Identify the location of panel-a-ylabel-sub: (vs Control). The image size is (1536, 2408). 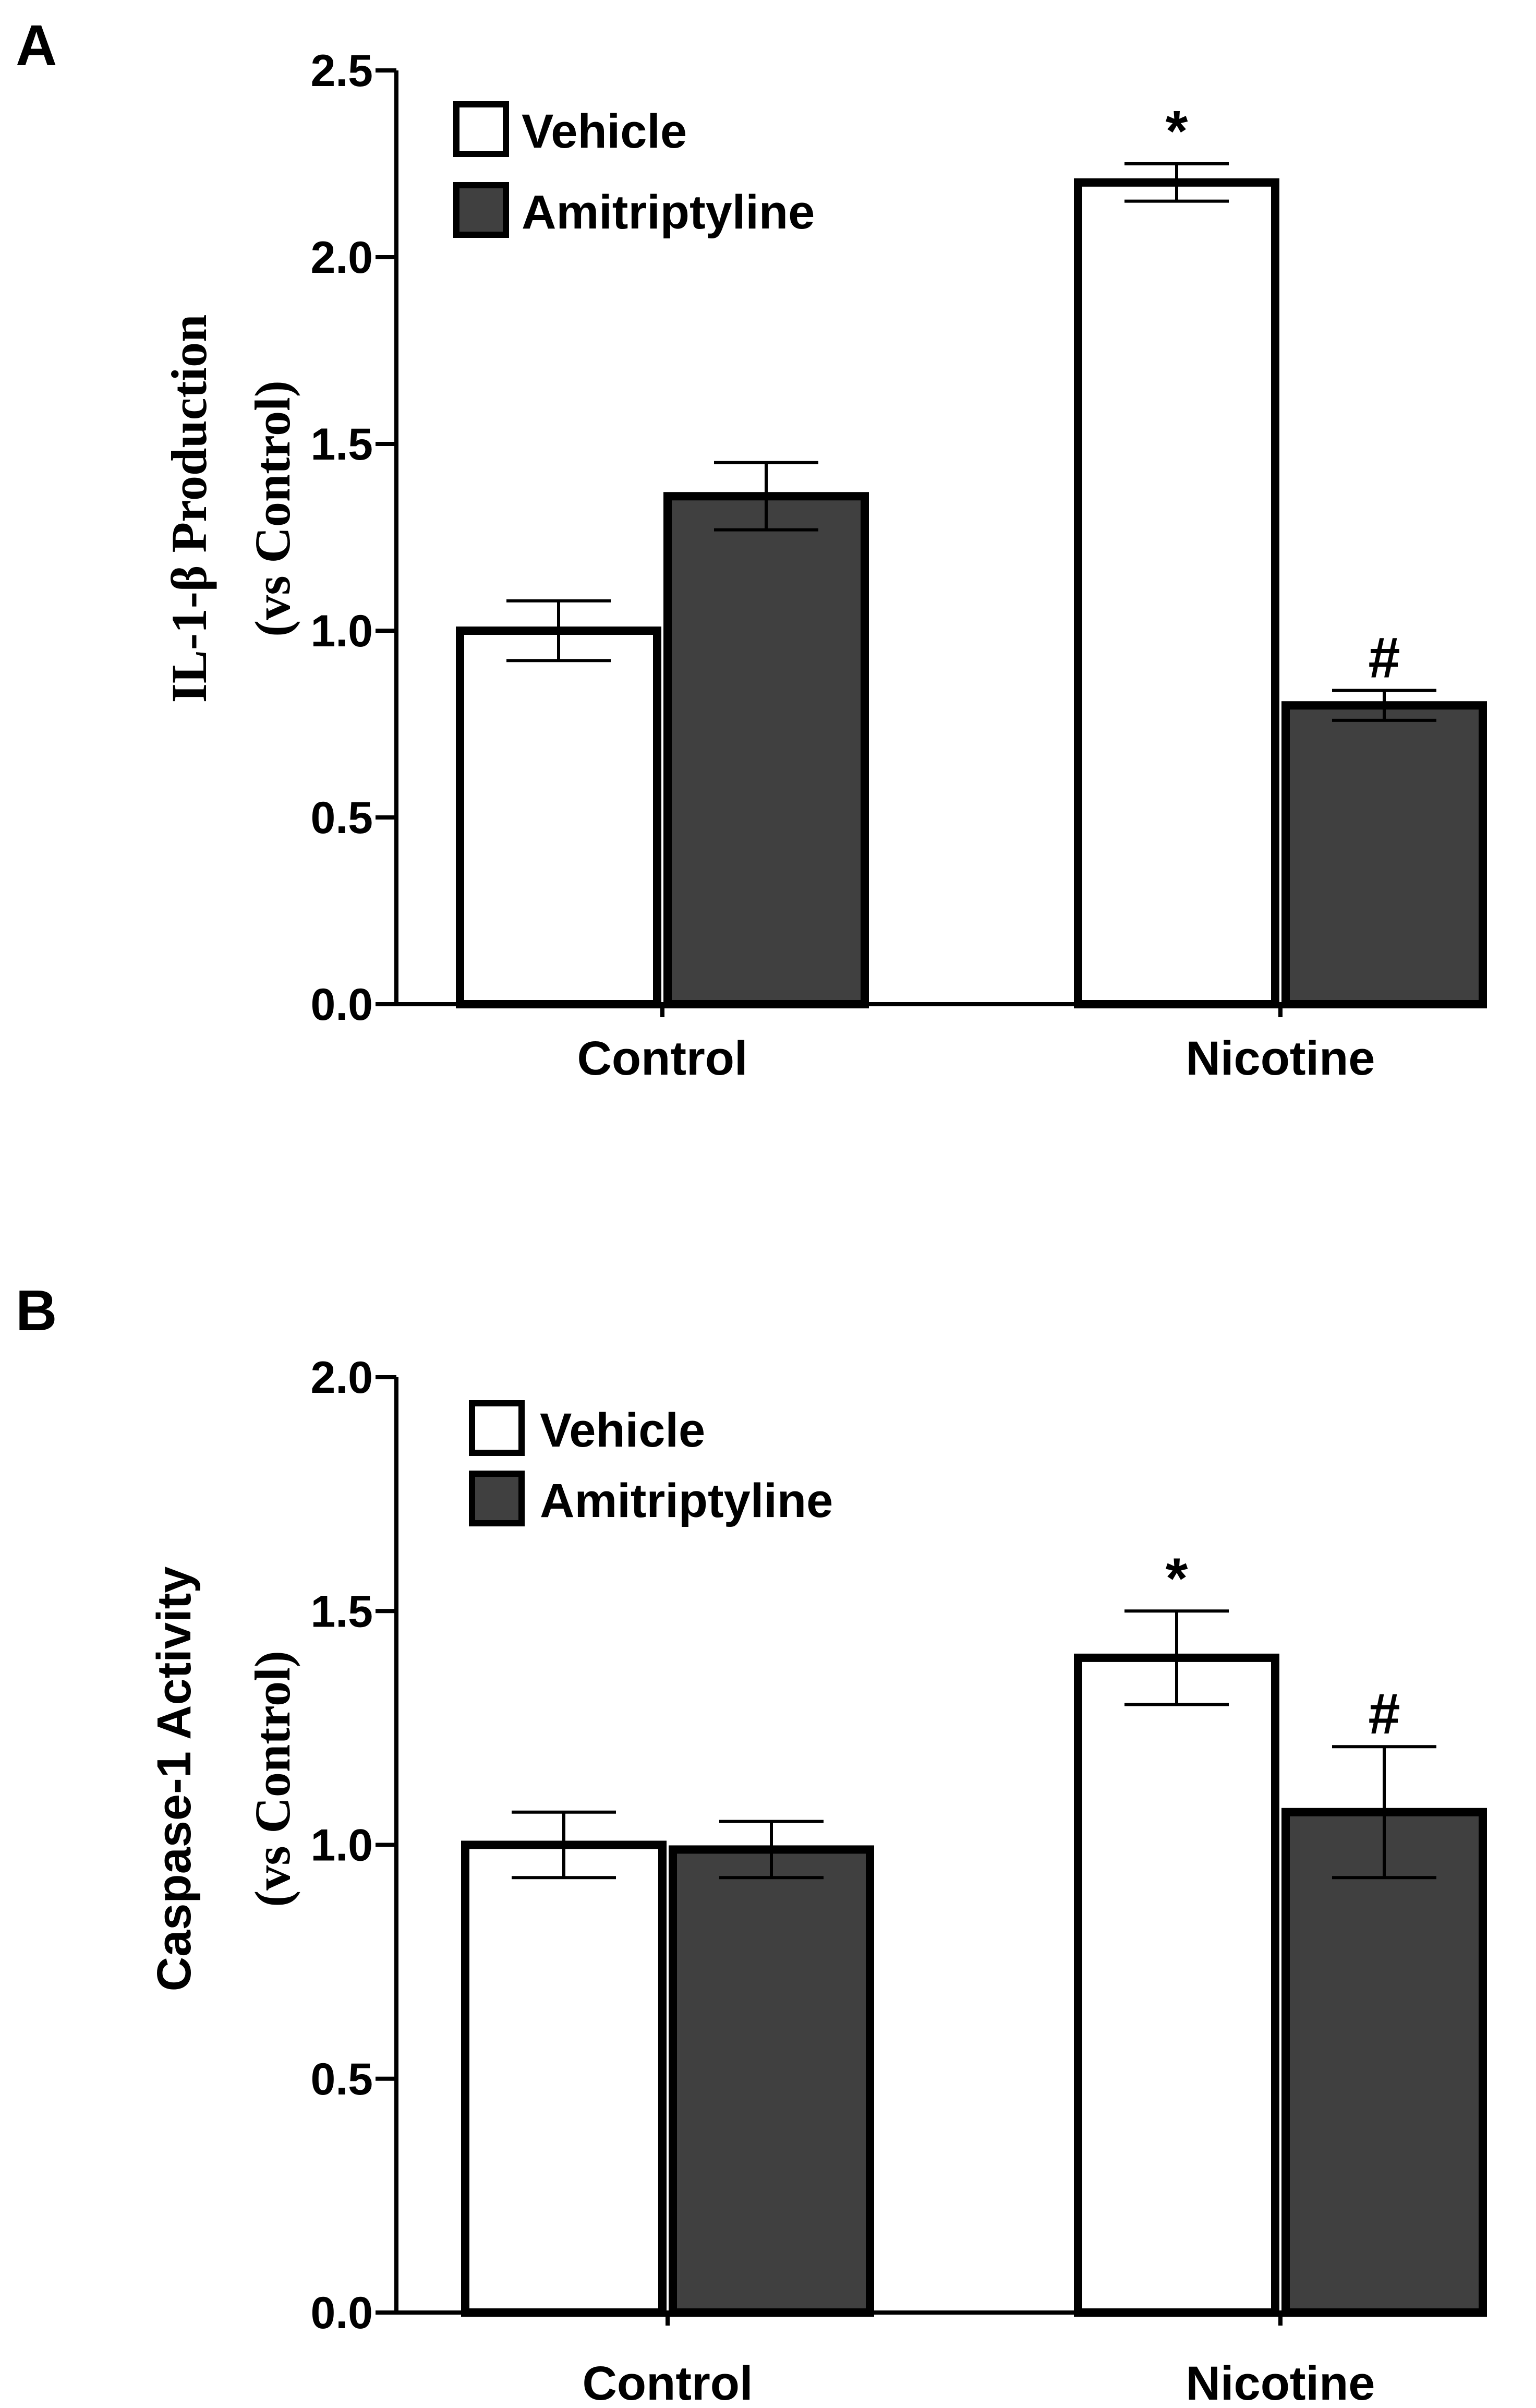
(272, 509).